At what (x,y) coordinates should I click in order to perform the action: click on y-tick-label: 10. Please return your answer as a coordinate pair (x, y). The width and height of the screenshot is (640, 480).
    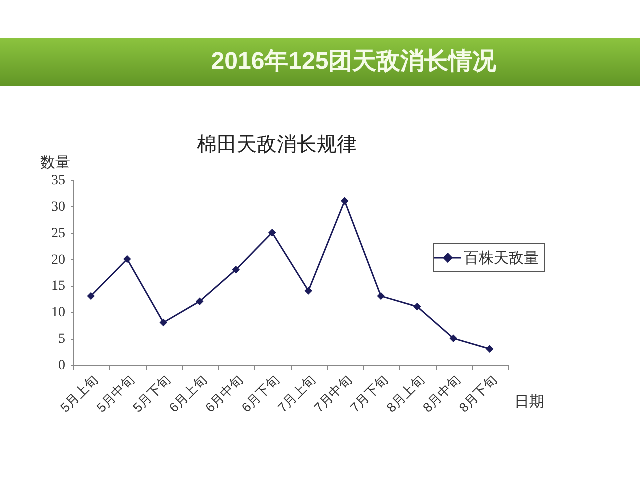
    Looking at the image, I should click on (59, 313).